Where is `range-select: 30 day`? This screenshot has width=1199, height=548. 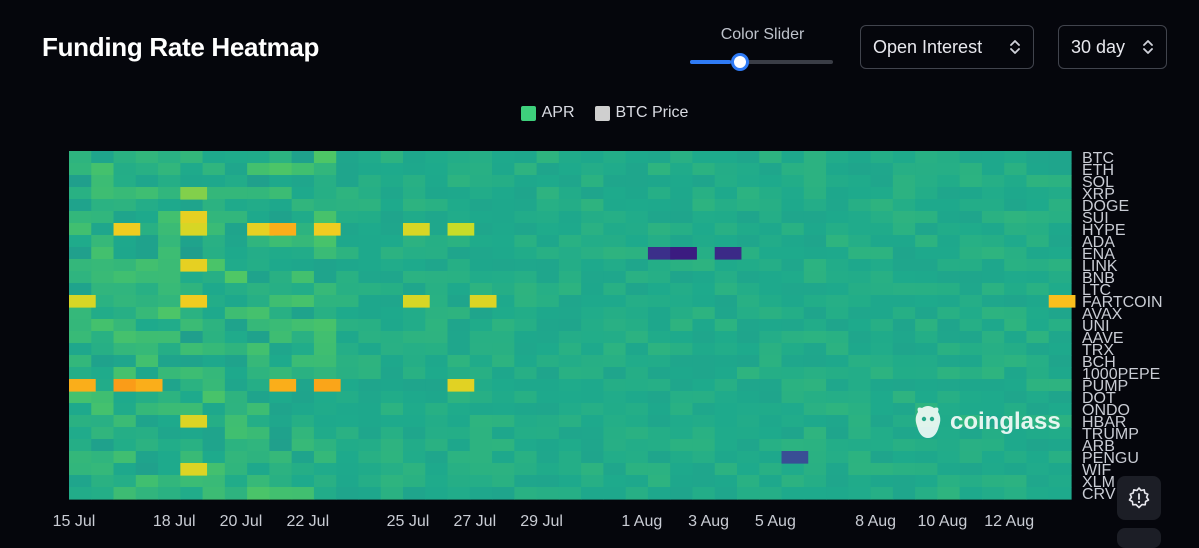 range-select: 30 day is located at coordinates (1112, 47).